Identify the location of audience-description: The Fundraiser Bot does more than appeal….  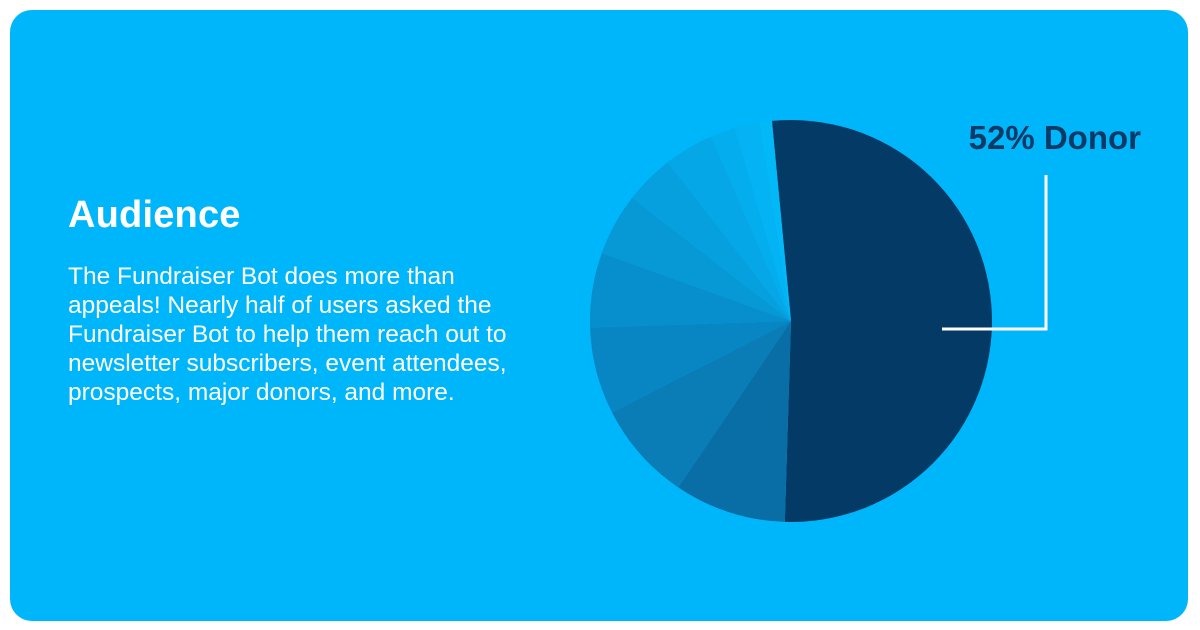
(287, 334).